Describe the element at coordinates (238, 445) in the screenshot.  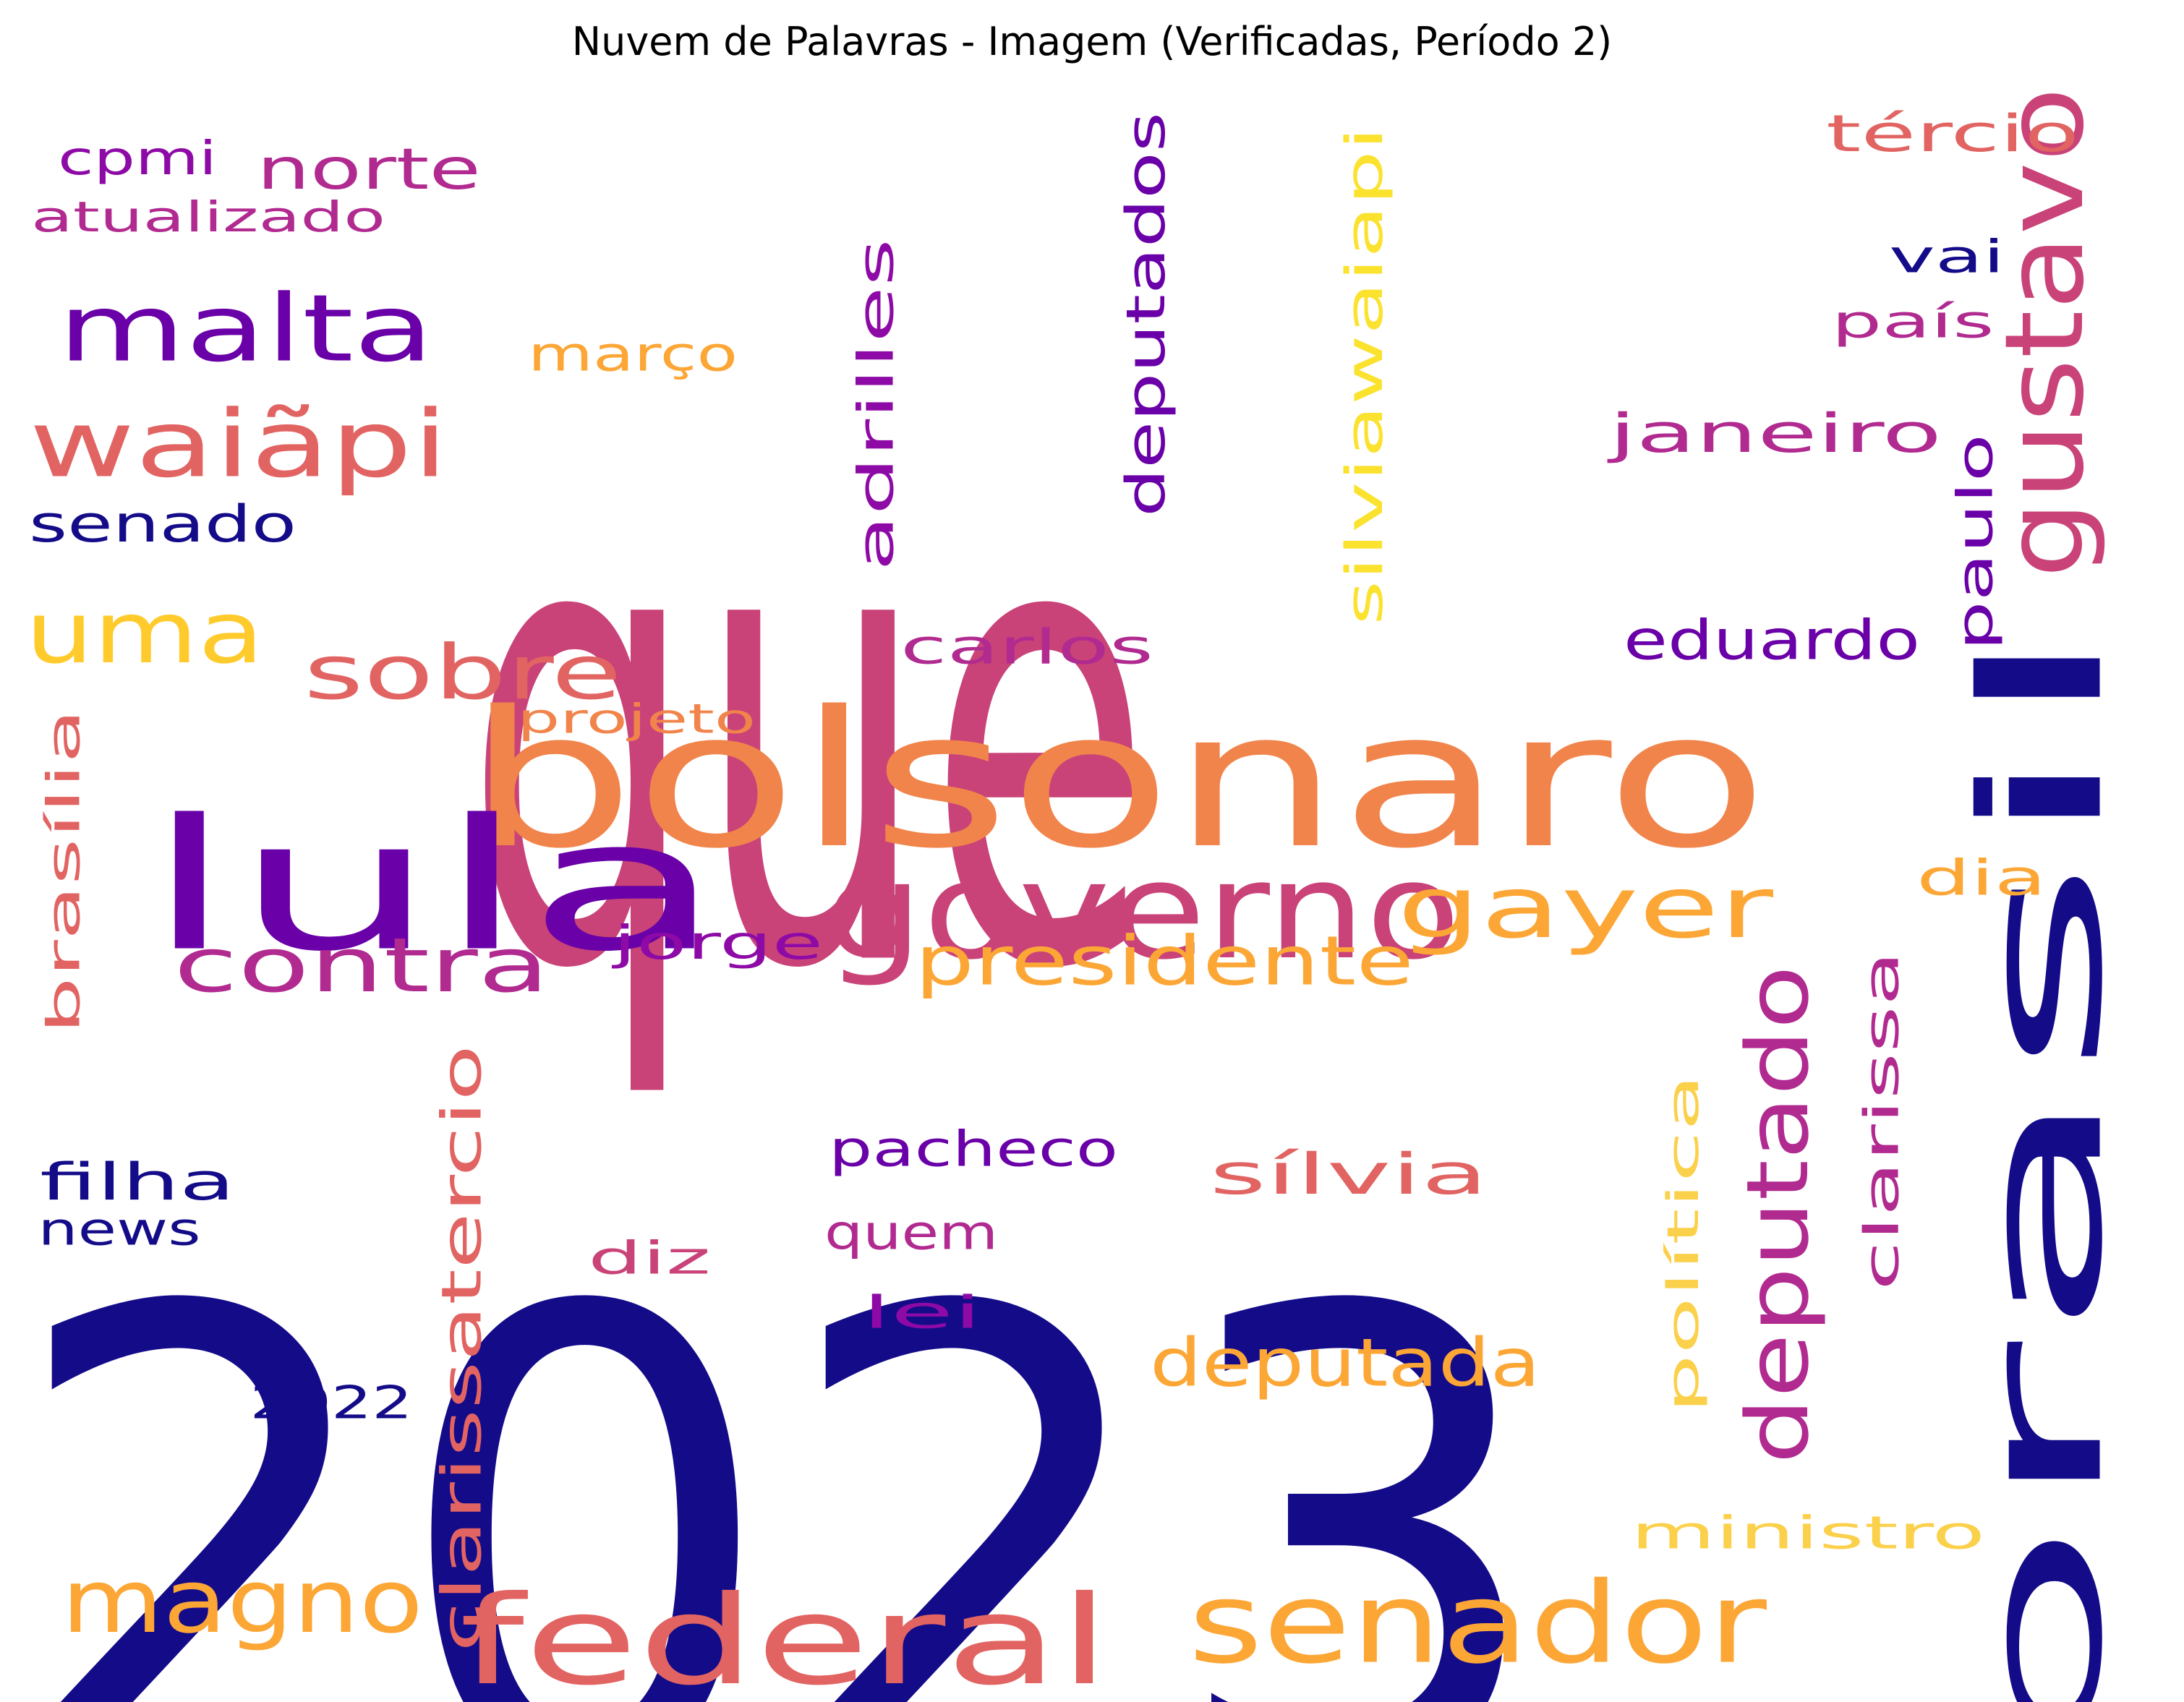
I see `word-10: waiãpi` at that location.